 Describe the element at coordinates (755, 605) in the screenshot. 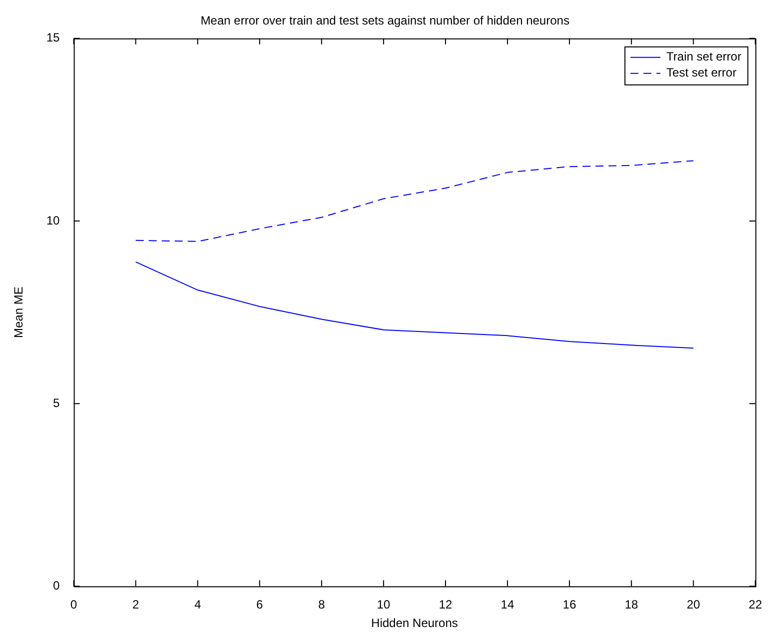

I see `x-tick-label: 22` at that location.